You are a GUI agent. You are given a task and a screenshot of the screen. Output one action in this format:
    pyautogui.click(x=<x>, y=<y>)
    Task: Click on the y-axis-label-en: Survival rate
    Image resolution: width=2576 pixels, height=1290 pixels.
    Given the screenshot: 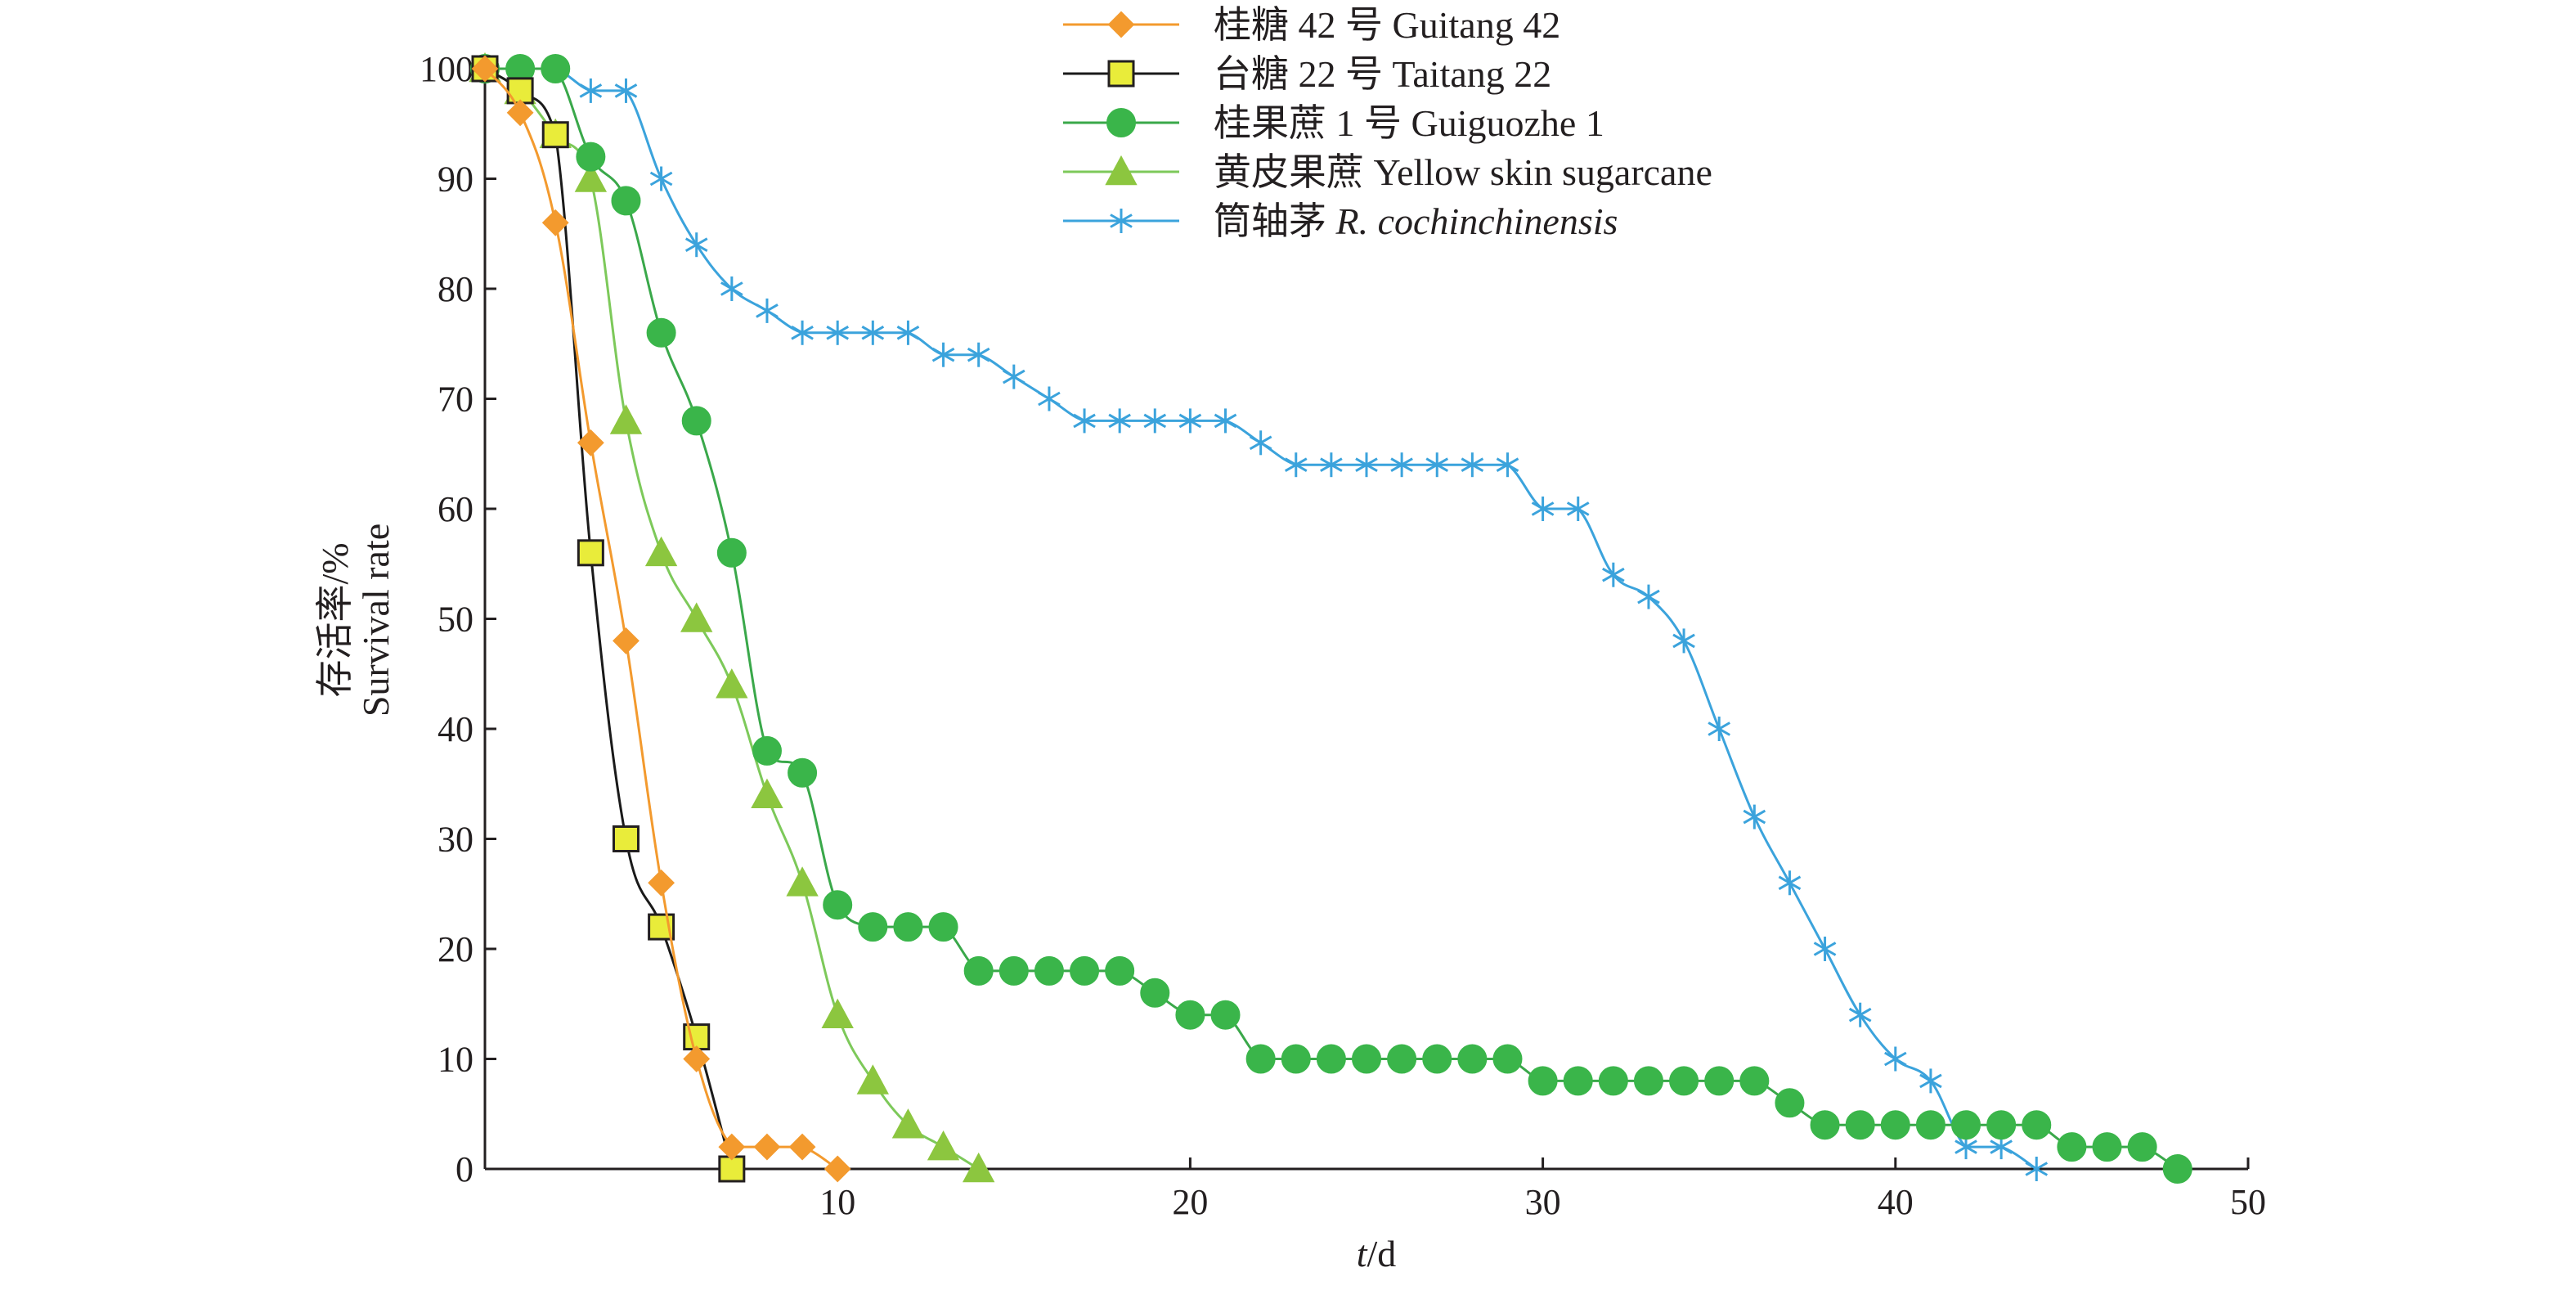 What is the action you would take?
    pyautogui.click(x=376, y=620)
    